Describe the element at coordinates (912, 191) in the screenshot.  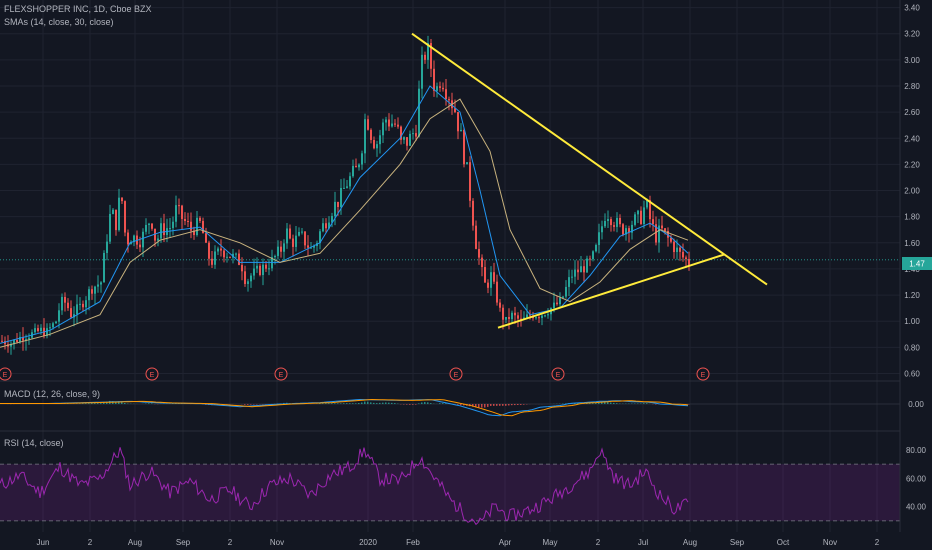
I see `price-tick-7: 2.00` at that location.